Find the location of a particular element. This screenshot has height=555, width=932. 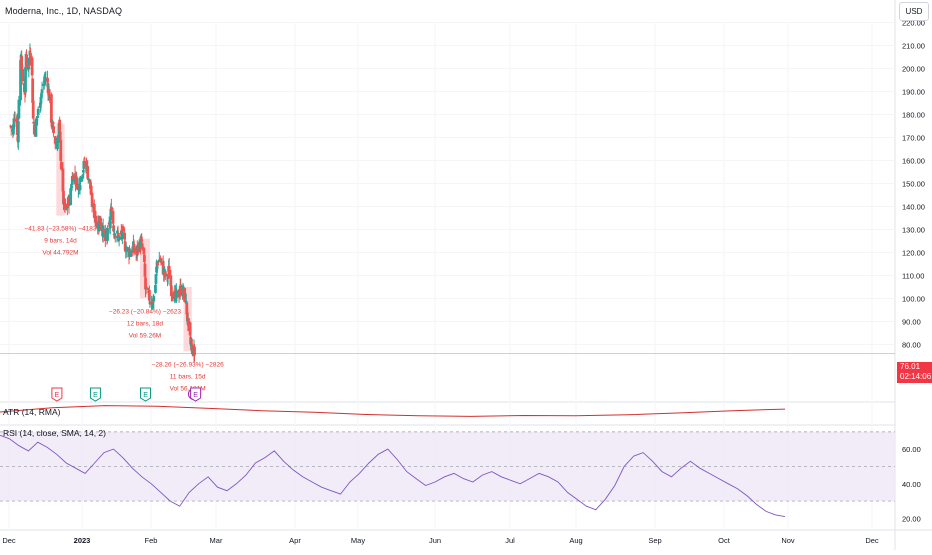

y-tick-label: 150.00 is located at coordinates (913, 184).